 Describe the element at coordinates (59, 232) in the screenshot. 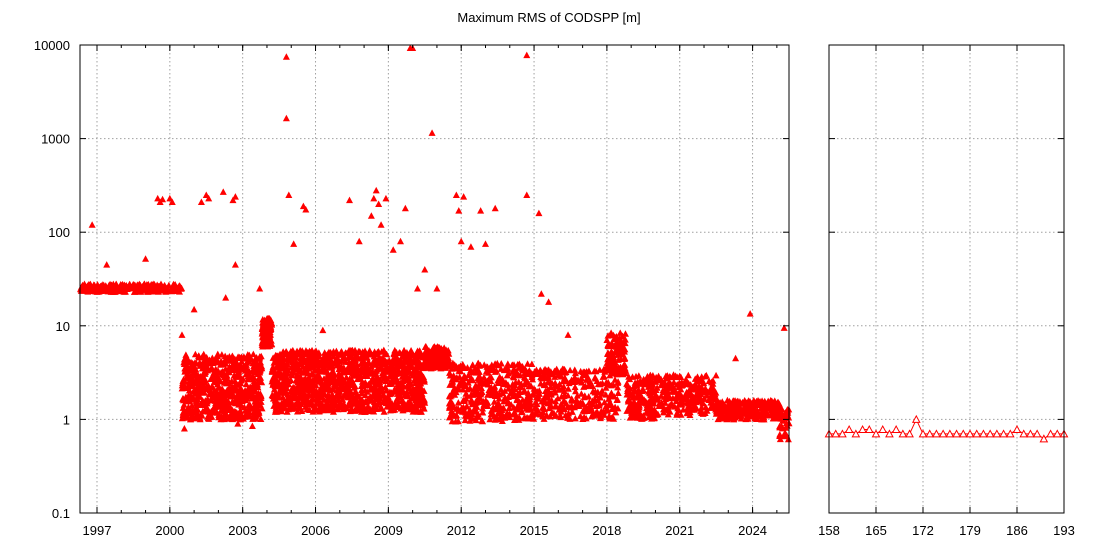

I see `y-tick-label: 100` at that location.